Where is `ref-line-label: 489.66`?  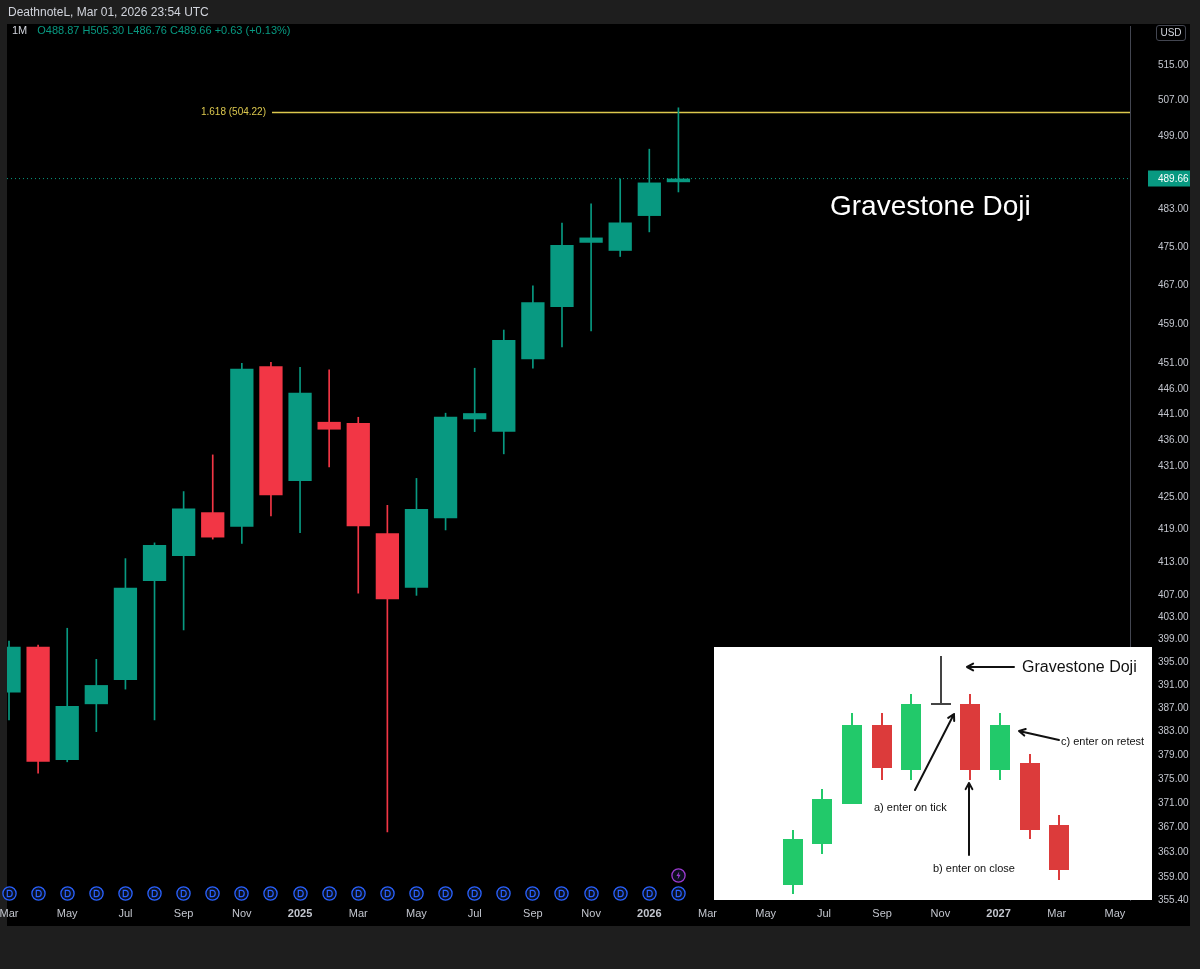 ref-line-label: 489.66 is located at coordinates (1174, 178).